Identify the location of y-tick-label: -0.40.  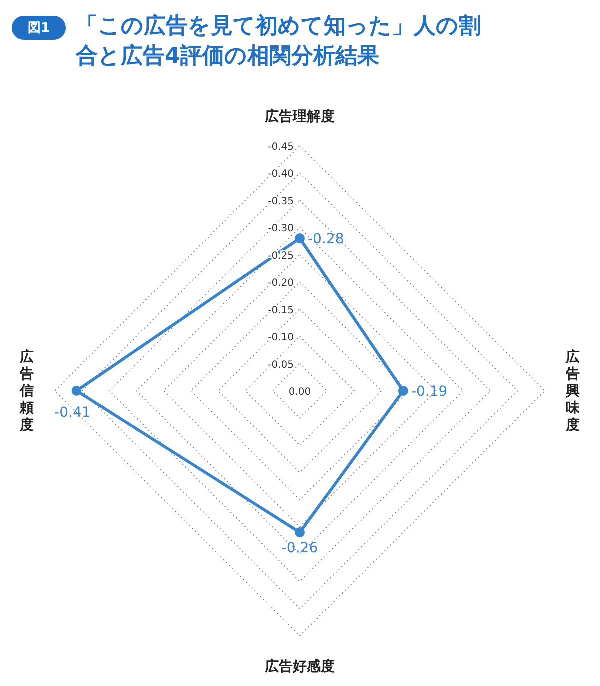
(281, 174).